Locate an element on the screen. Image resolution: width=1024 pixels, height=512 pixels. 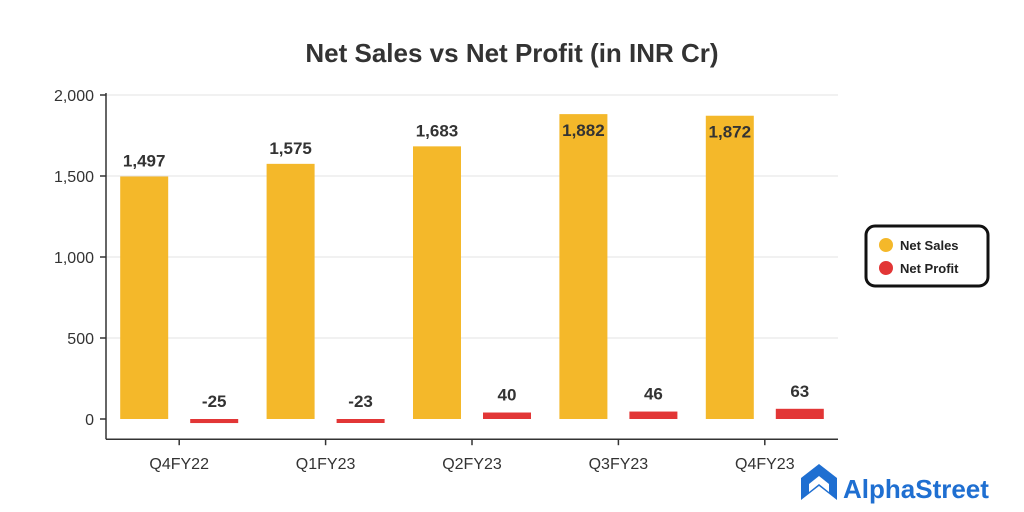
x-tick-label: Q4FY22 is located at coordinates (179, 464).